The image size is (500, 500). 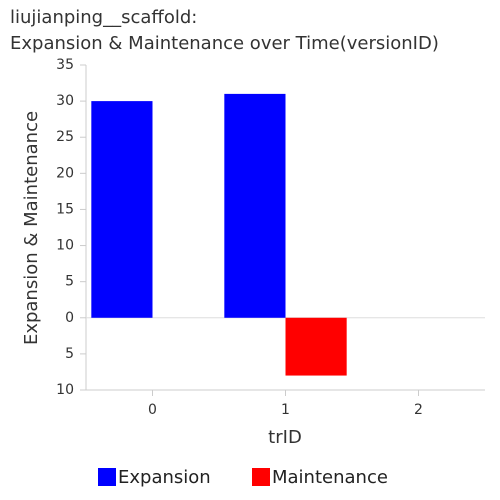 What do you see at coordinates (164, 477) in the screenshot?
I see `legend-text: Expansion` at bounding box center [164, 477].